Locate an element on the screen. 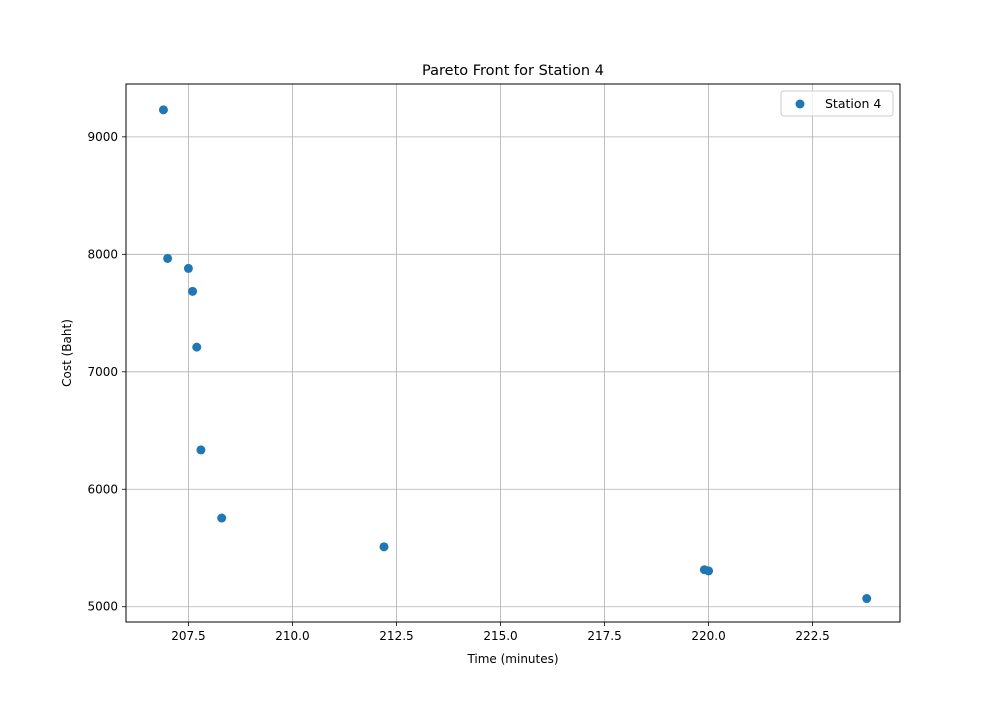 Image resolution: width=1000 pixels, height=705 pixels. legend: Station 4 is located at coordinates (837, 103).